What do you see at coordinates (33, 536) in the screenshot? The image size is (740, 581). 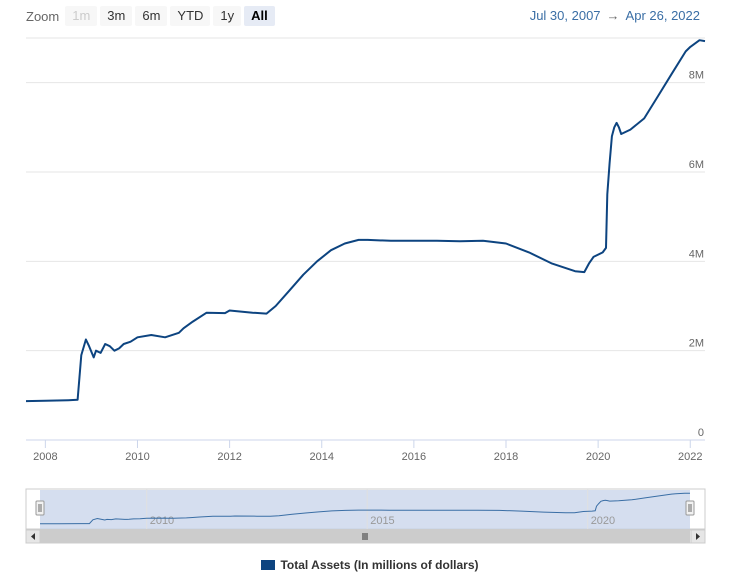 I see `arrow-left-icon` at bounding box center [33, 536].